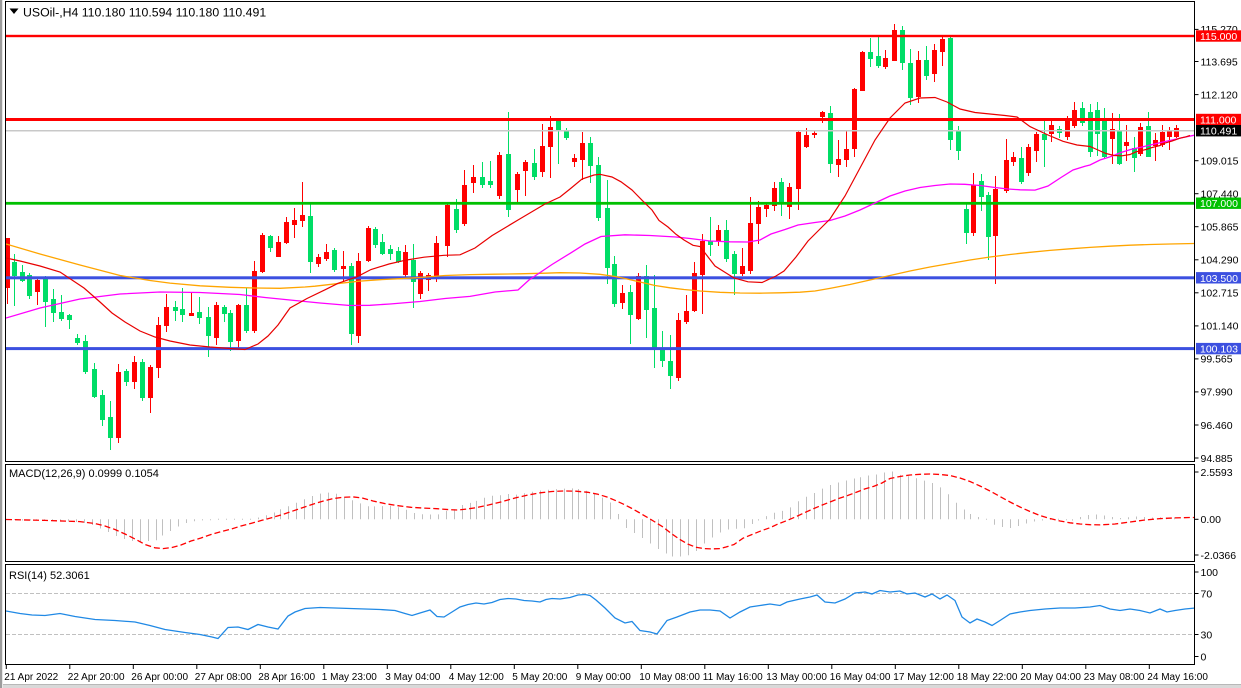 This screenshot has width=1241, height=688. Describe the element at coordinates (1177, 677) in the screenshot. I see `svg-text: 24 May 16:00` at that location.